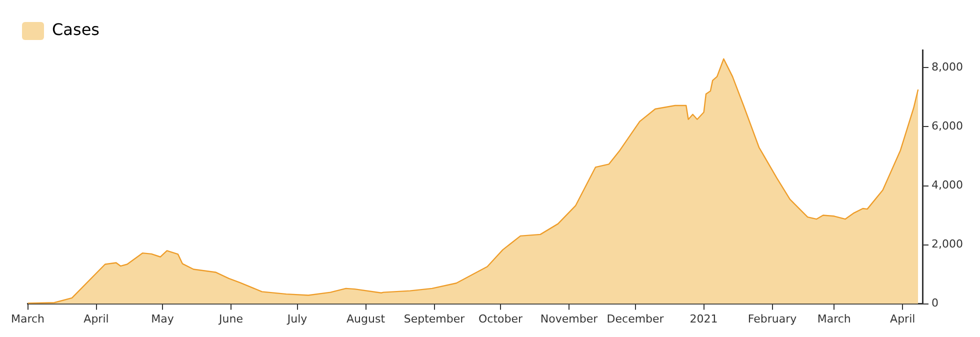 Image resolution: width=980 pixels, height=337 pixels. What do you see at coordinates (297, 319) in the screenshot?
I see `x-tick-label: July` at bounding box center [297, 319].